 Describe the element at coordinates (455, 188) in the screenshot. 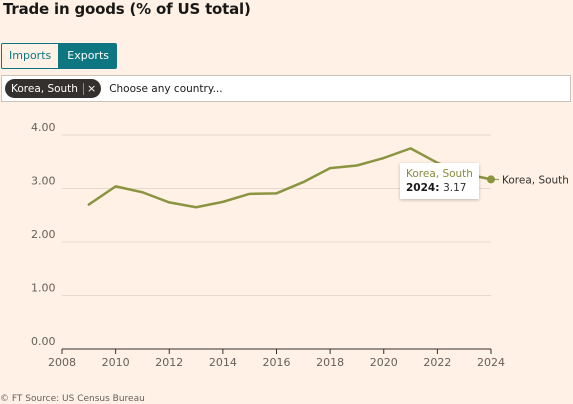

I see `tooltip-value: 3.17` at that location.